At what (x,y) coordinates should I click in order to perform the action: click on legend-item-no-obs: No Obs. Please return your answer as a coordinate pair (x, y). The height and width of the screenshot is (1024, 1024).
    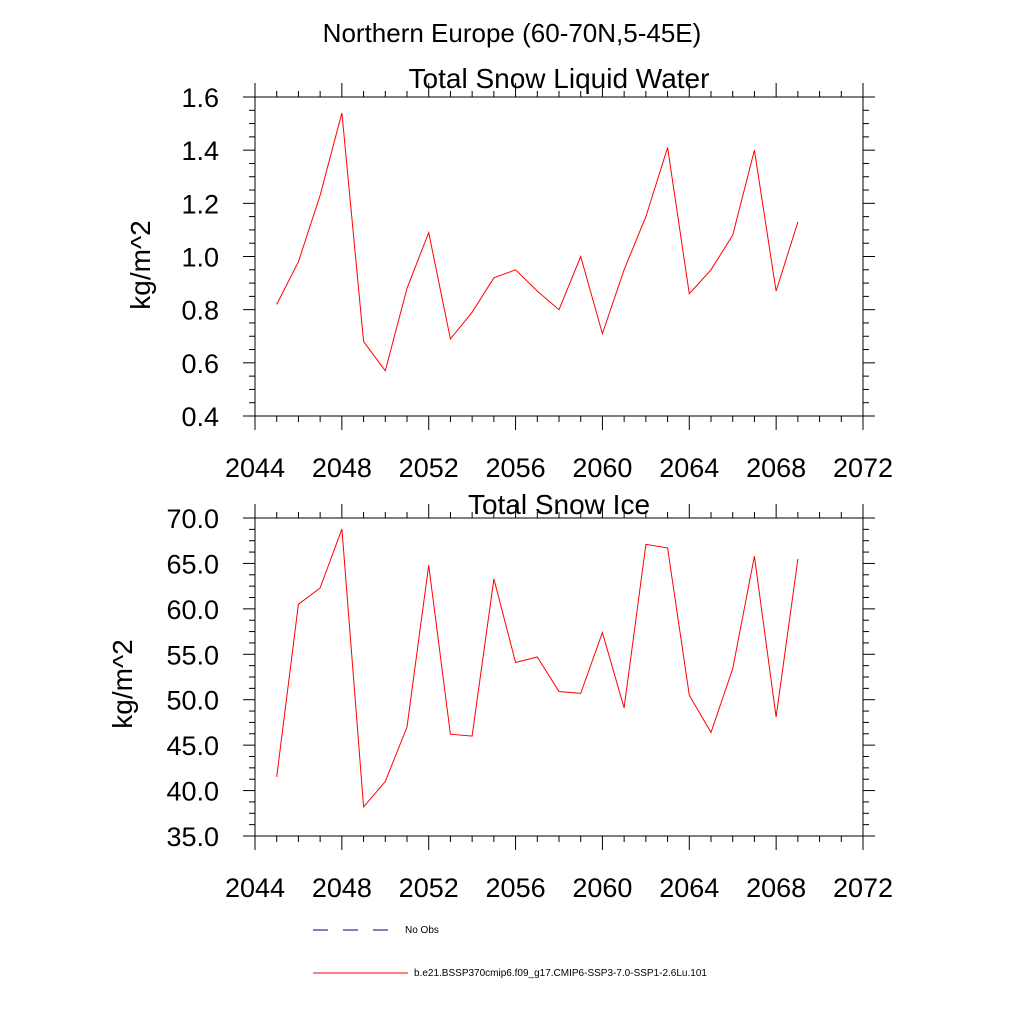
    Looking at the image, I should click on (376, 930).